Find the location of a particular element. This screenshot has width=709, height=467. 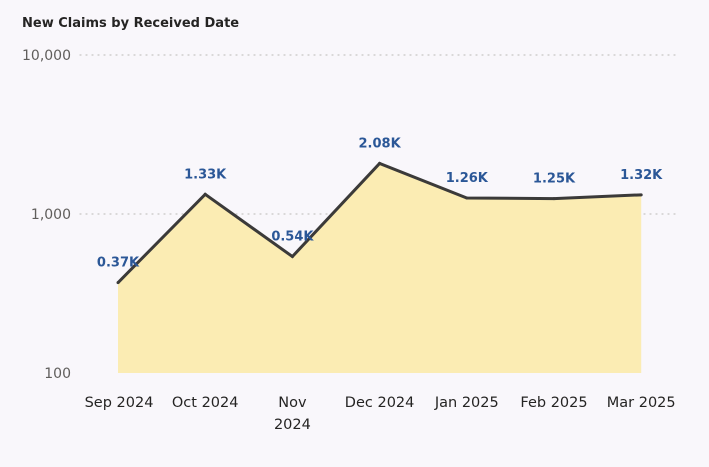

x-tick-label: Jan 2025 is located at coordinates (466, 403).